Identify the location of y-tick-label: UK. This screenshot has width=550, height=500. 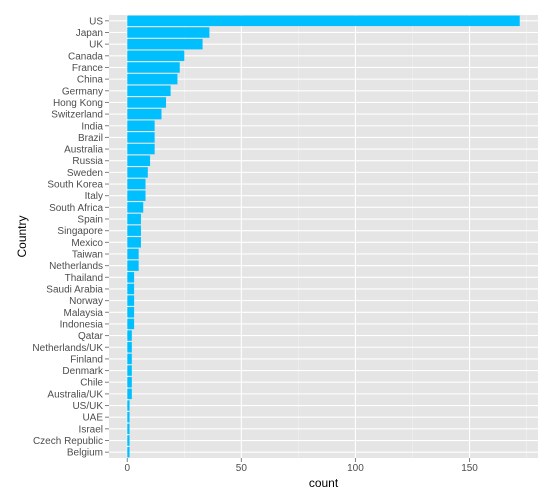
(96, 45).